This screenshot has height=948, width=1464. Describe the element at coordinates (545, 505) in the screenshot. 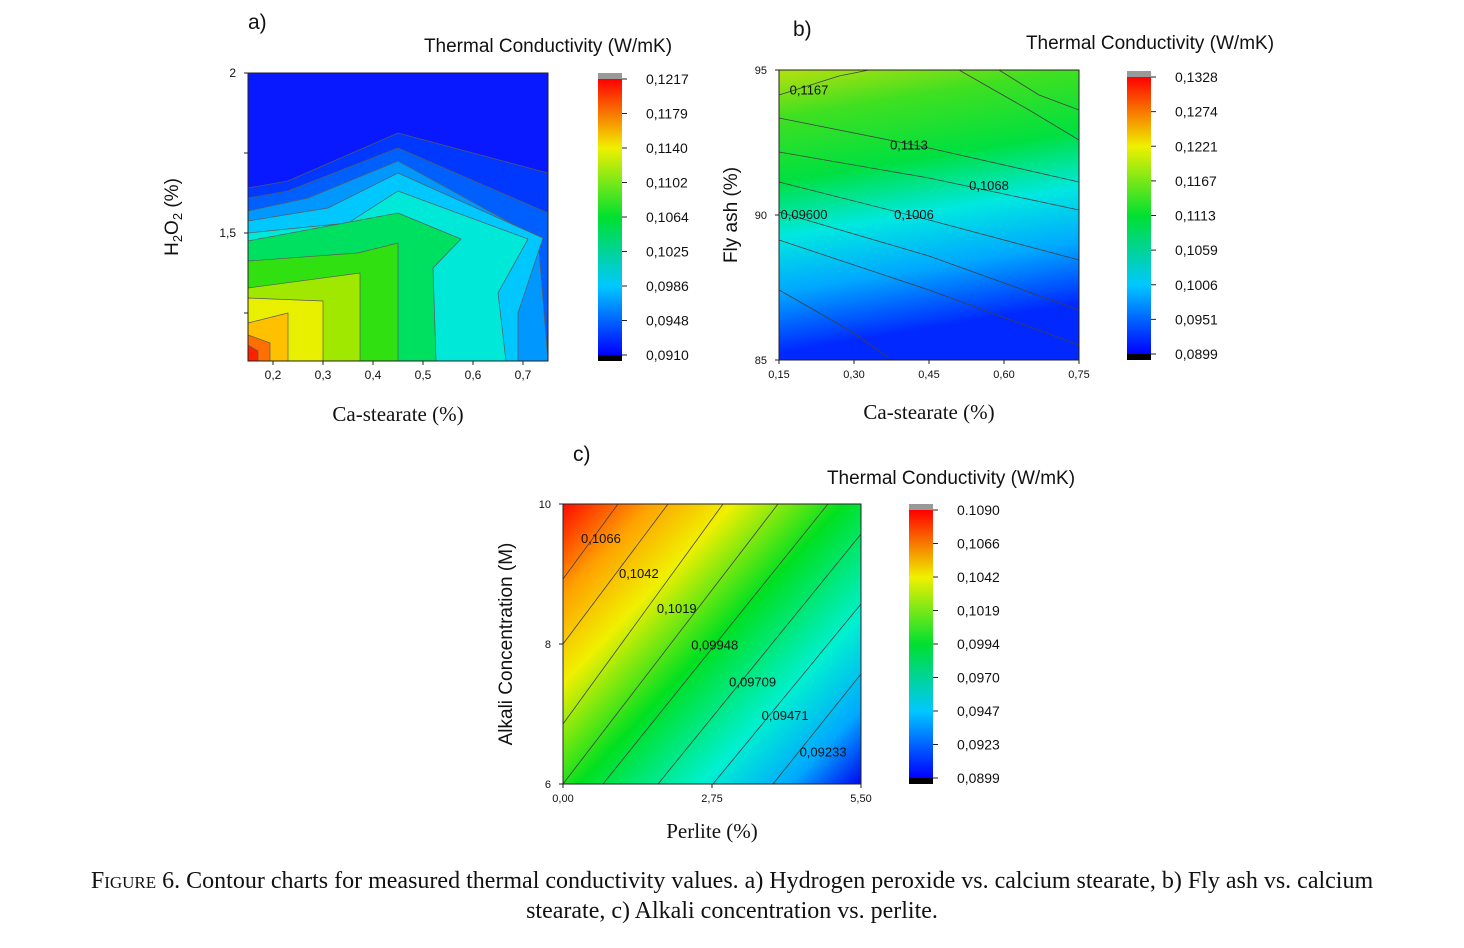

I see `y-tick-label: 10` at that location.